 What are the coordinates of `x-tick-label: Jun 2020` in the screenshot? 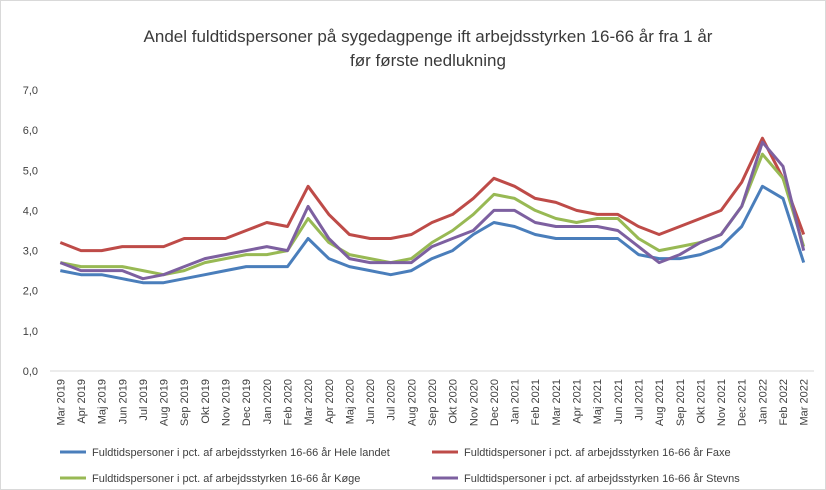 It's located at (371, 401).